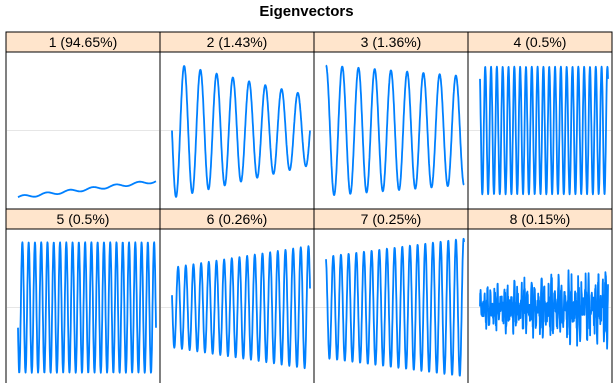 The height and width of the screenshot is (383, 613). Describe the element at coordinates (540, 42) in the screenshot. I see `panel-4-label: 4 (0.5%)` at that location.